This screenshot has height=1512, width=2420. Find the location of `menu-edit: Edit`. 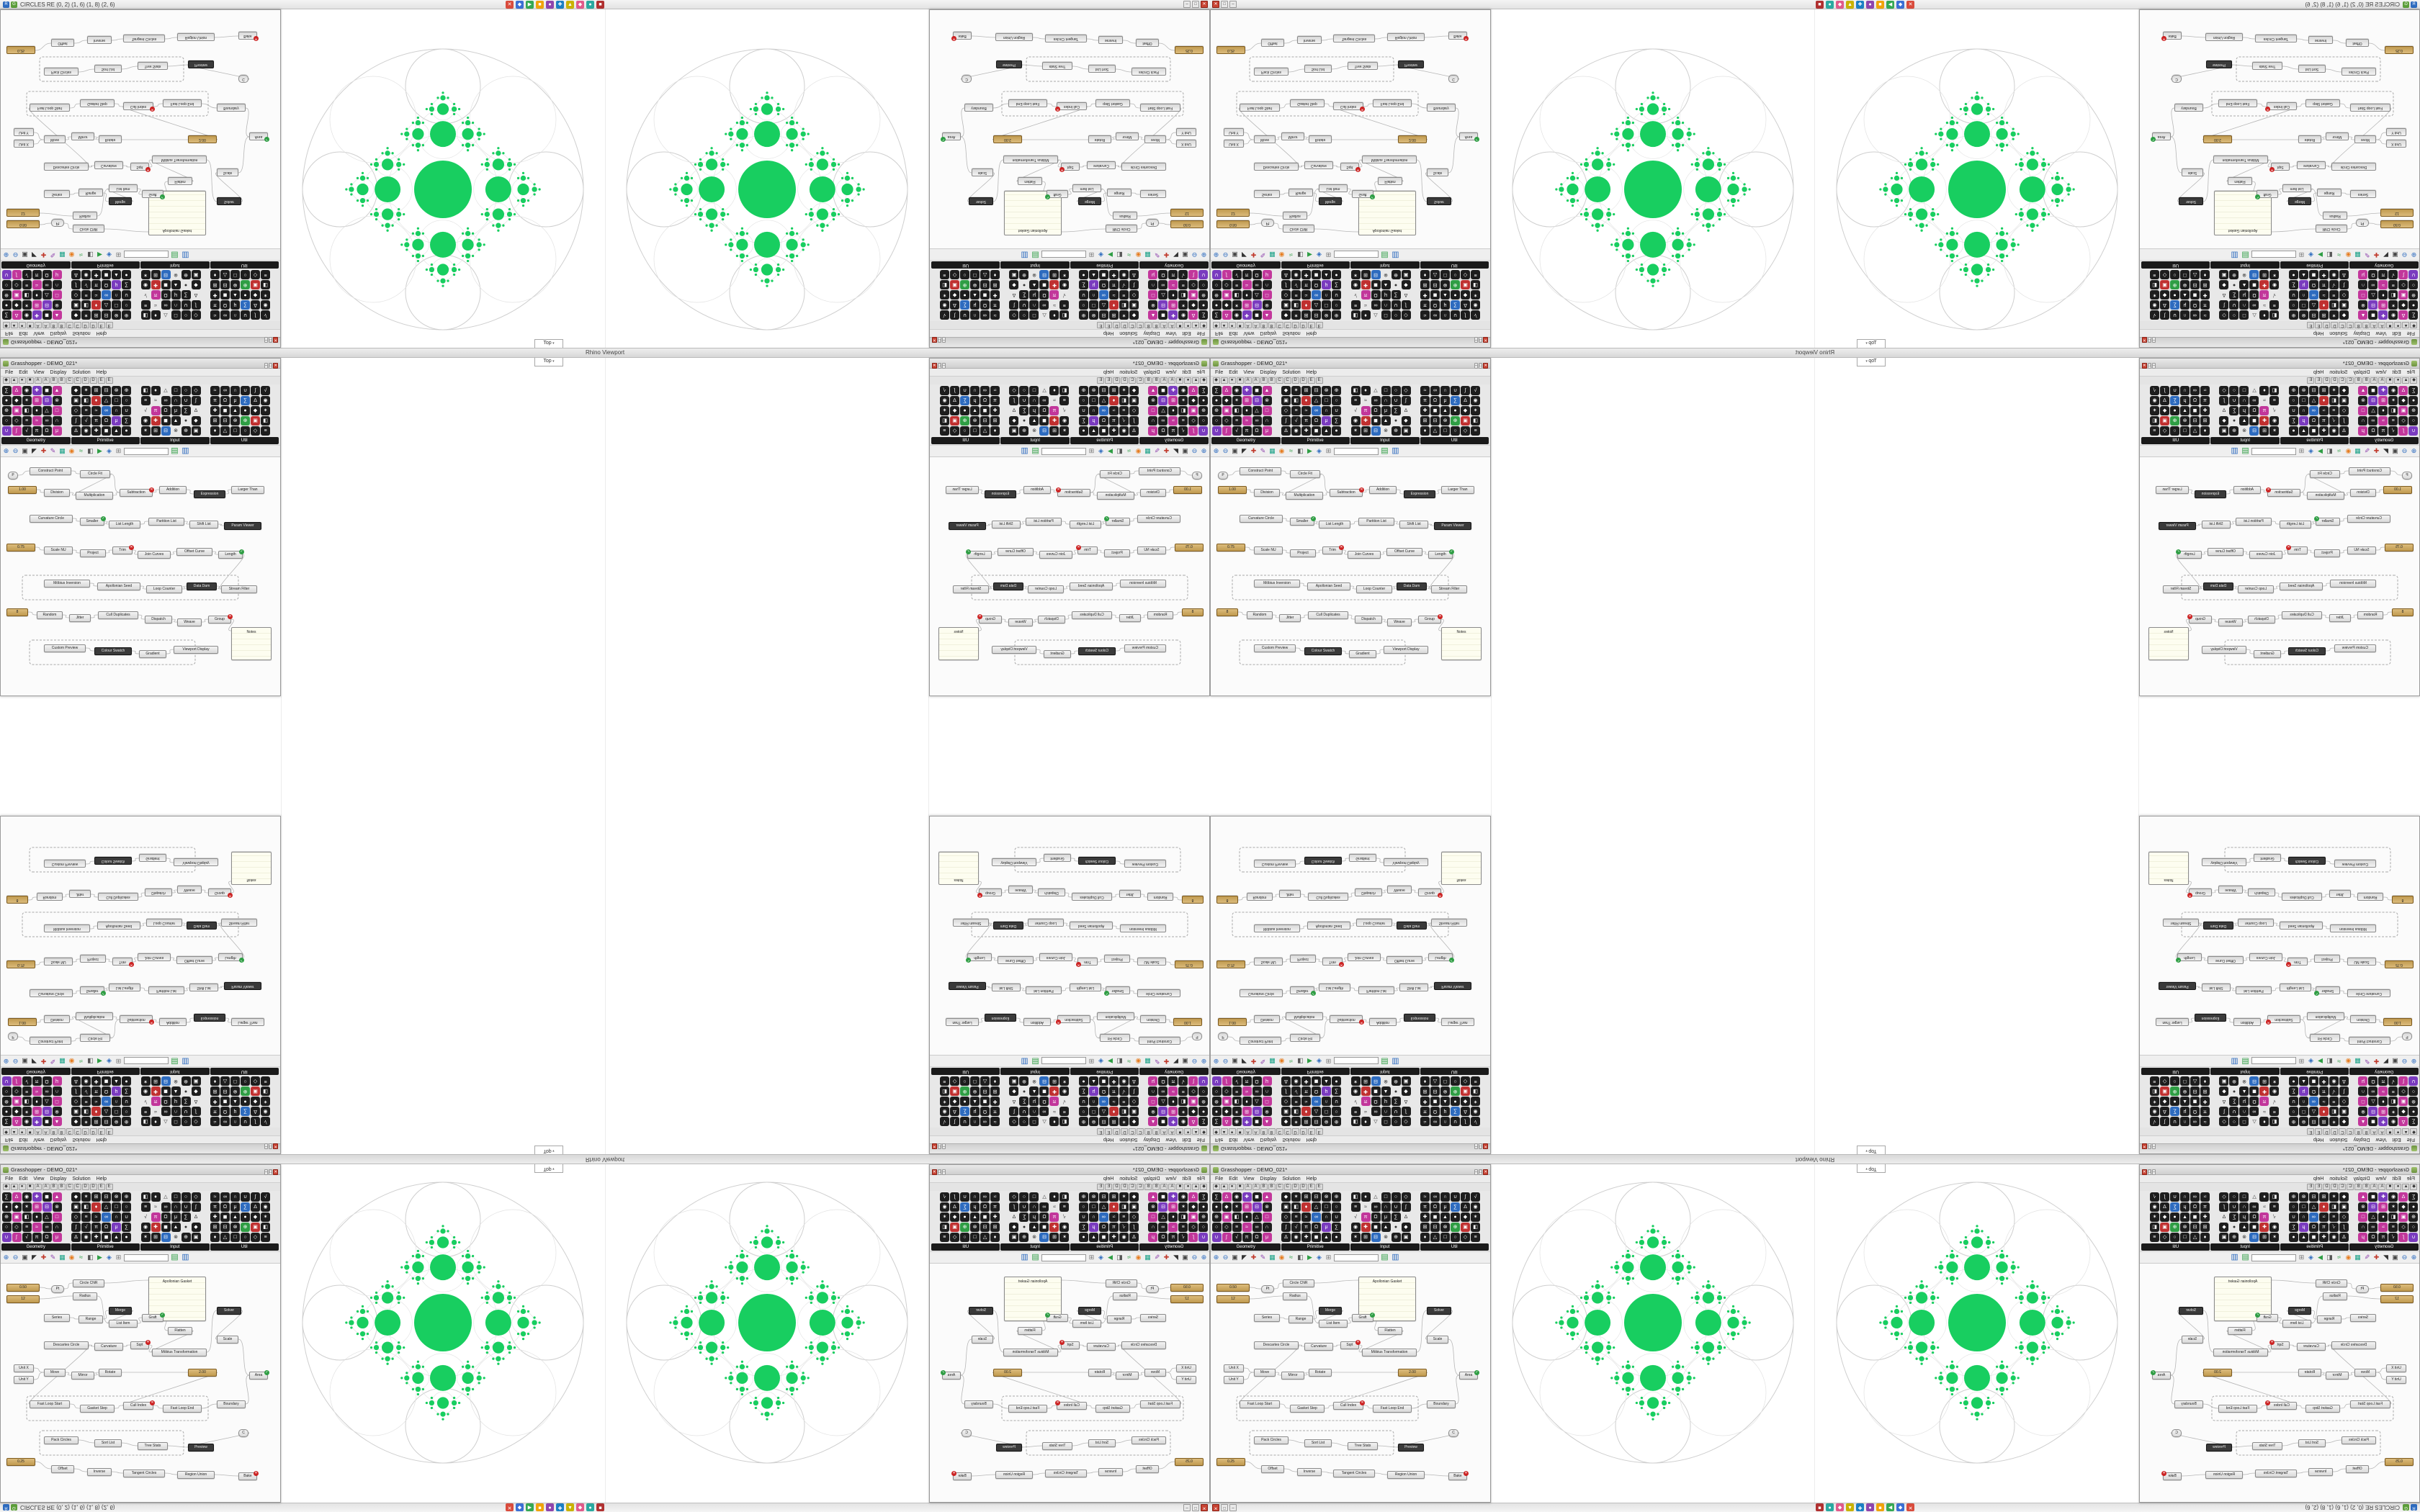

menu-edit: Edit is located at coordinates (23, 1179).